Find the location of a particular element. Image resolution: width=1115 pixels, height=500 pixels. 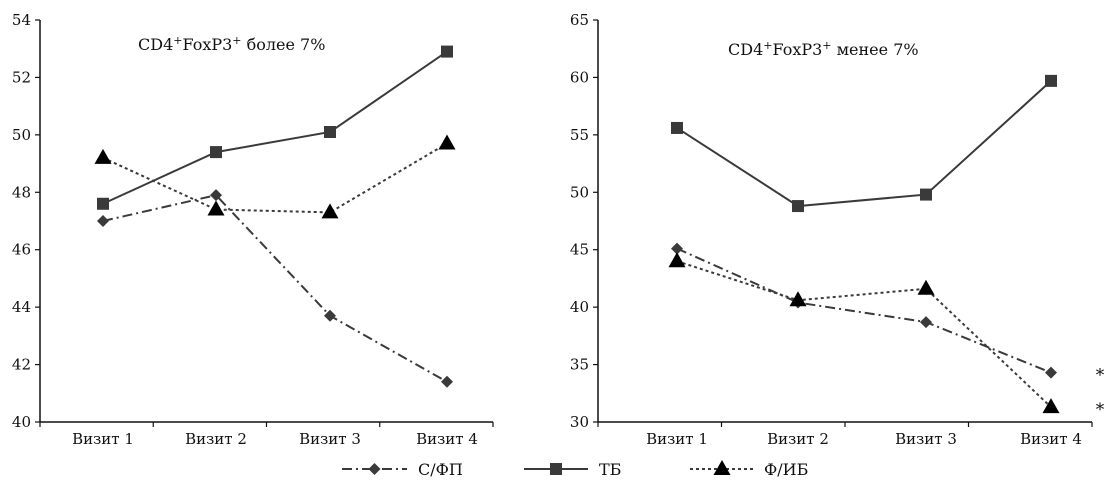

y-tick-label: 35 is located at coordinates (579, 365).